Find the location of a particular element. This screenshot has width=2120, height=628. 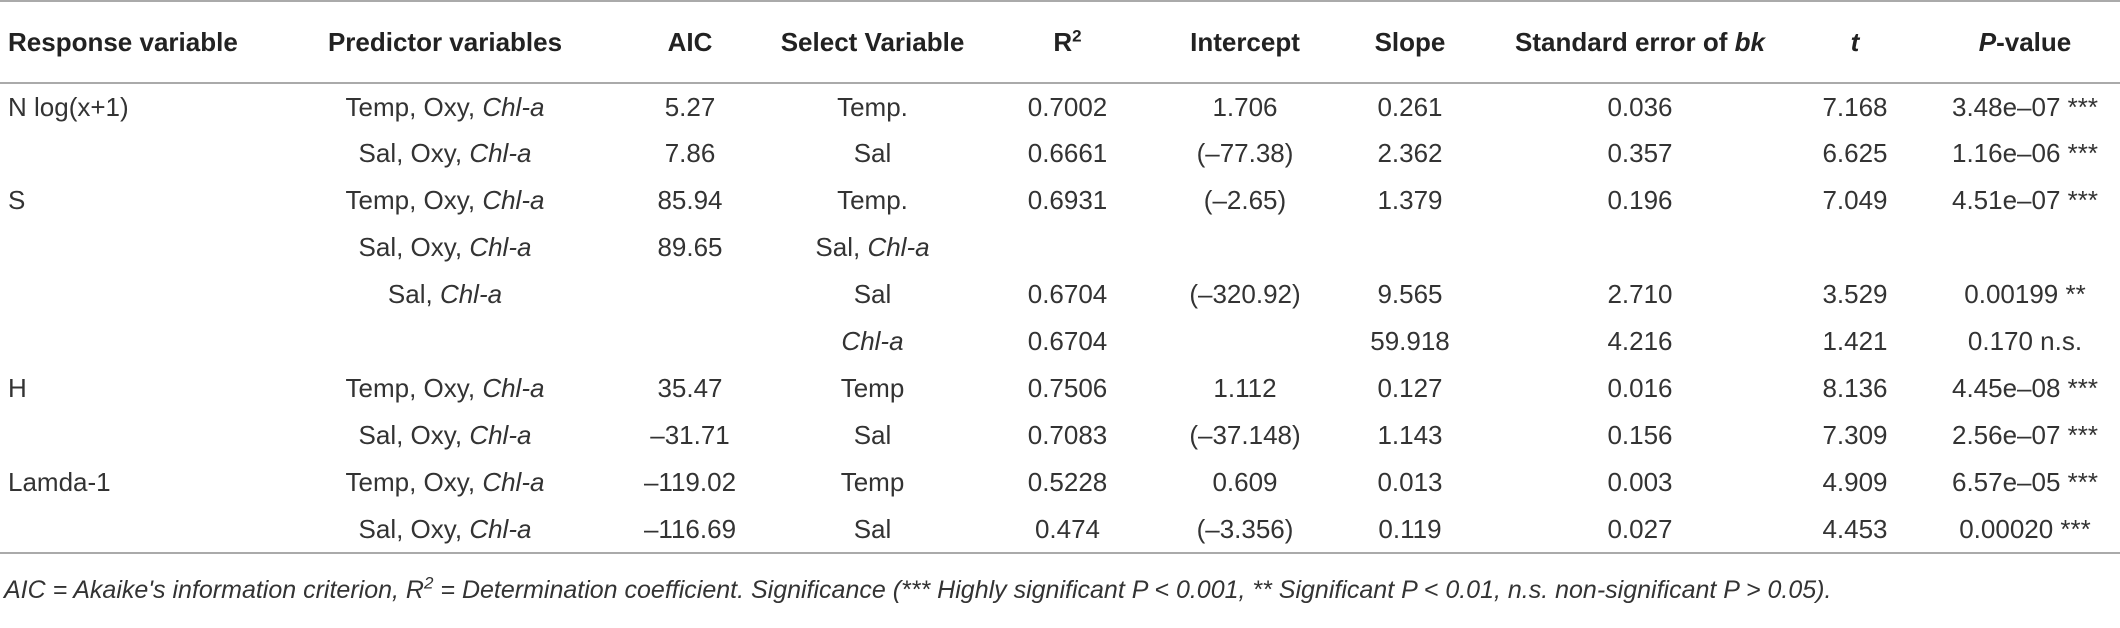

table-cell: 4.45e–08 *** is located at coordinates (2025, 388).